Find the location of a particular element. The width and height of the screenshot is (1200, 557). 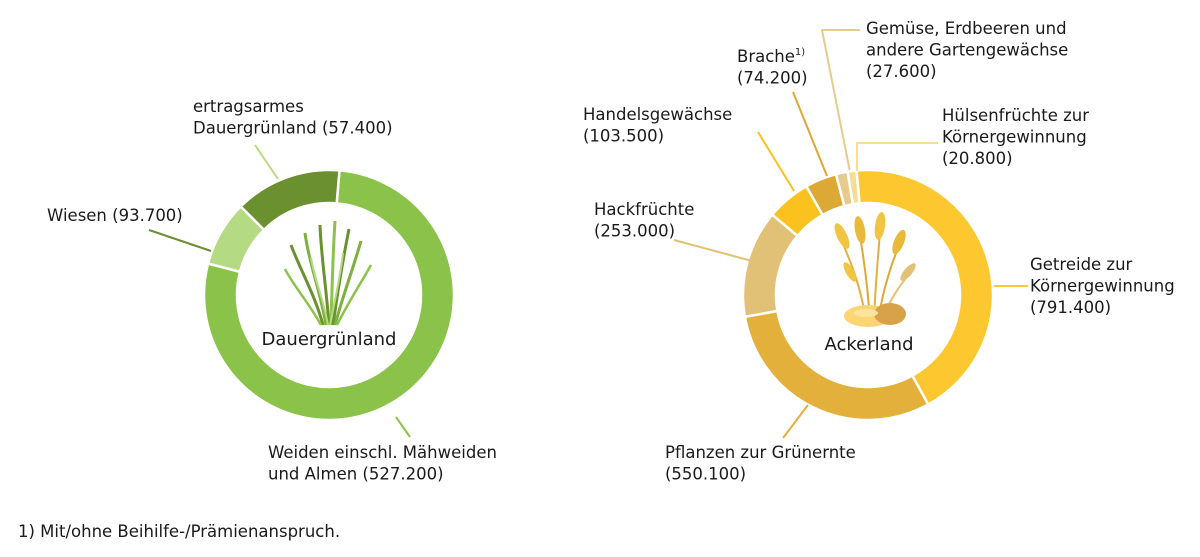

slice-label: Getreide zur Körnergewinnung (791.400) is located at coordinates (1102, 286).